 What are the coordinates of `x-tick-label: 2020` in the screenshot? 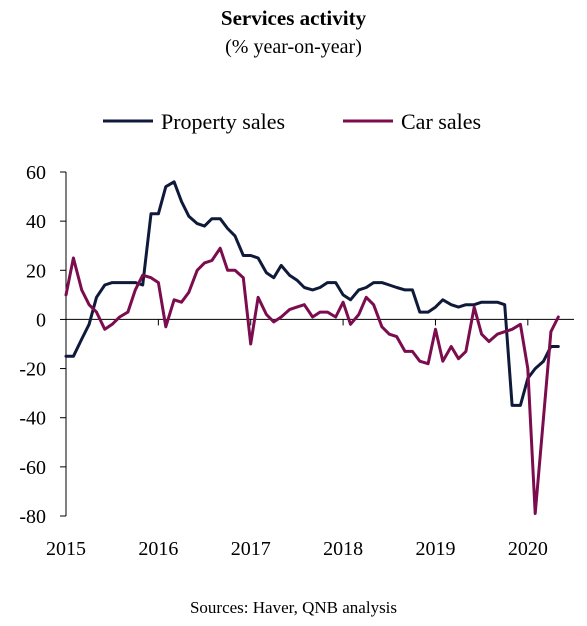 It's located at (528, 549).